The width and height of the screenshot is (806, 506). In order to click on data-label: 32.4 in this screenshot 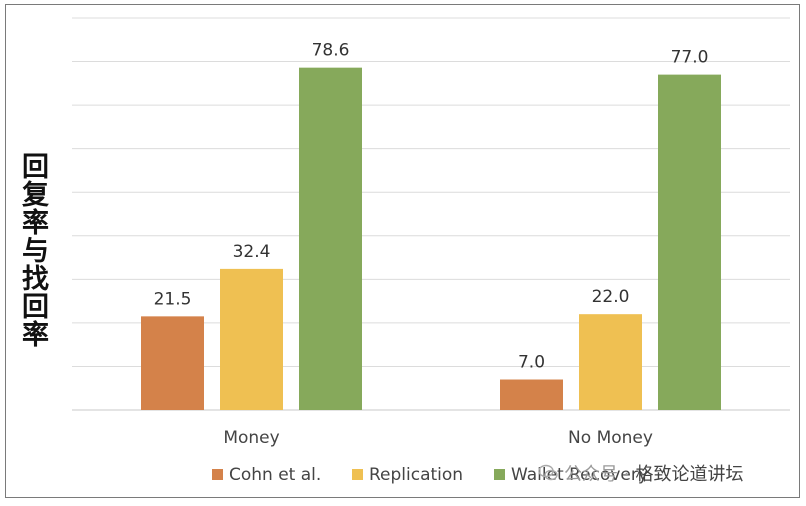, I will do `click(252, 252)`.